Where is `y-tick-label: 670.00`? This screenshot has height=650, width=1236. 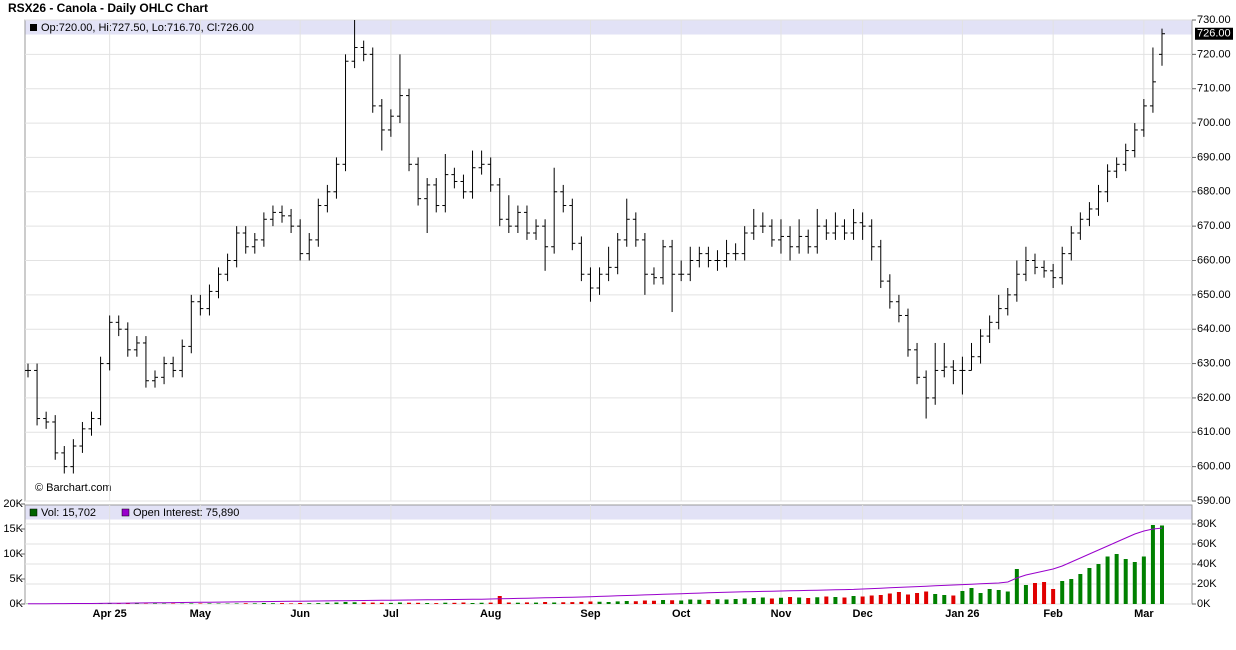
y-tick-label: 670.00 is located at coordinates (1214, 226).